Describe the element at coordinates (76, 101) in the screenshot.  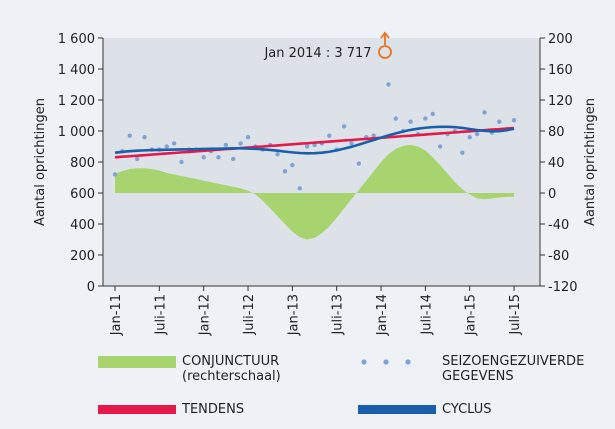
I see `y-tick-label: 1 200` at that location.